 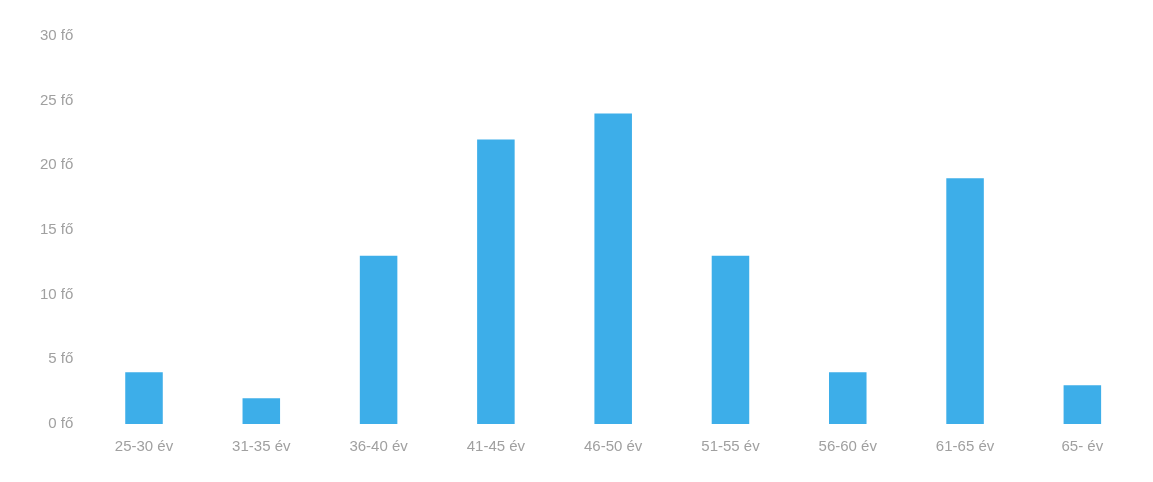 I want to click on x-tick-label: 31-35 év, so click(x=261, y=446).